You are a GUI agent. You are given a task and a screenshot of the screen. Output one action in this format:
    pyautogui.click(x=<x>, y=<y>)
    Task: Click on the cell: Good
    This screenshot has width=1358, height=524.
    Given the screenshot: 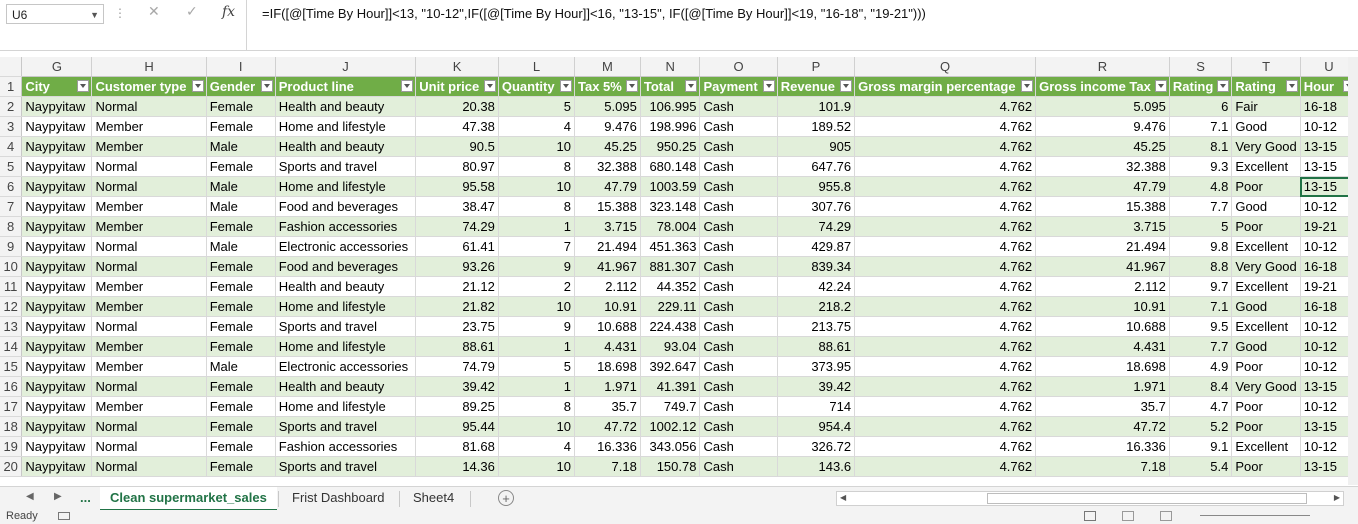 What is the action you would take?
    pyautogui.click(x=1266, y=346)
    